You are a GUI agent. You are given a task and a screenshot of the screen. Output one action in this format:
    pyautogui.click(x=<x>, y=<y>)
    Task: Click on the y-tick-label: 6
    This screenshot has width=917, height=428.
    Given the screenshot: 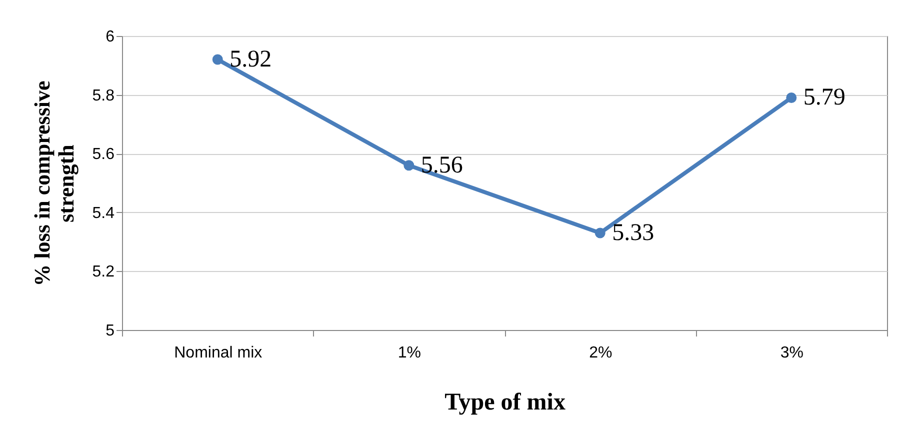 What is the action you would take?
    pyautogui.click(x=110, y=37)
    